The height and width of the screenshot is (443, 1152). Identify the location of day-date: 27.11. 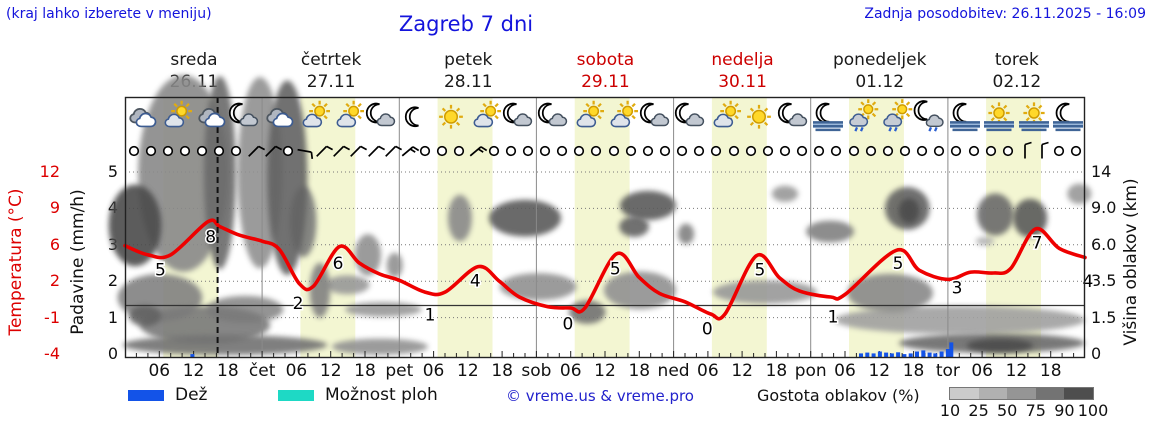
(331, 82).